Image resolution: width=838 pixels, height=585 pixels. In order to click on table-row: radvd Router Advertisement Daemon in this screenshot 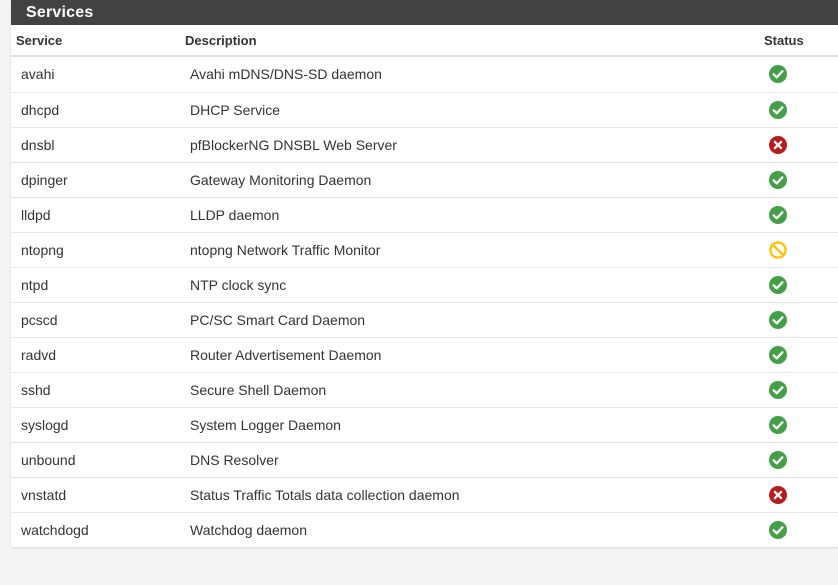, I will do `click(424, 354)`.